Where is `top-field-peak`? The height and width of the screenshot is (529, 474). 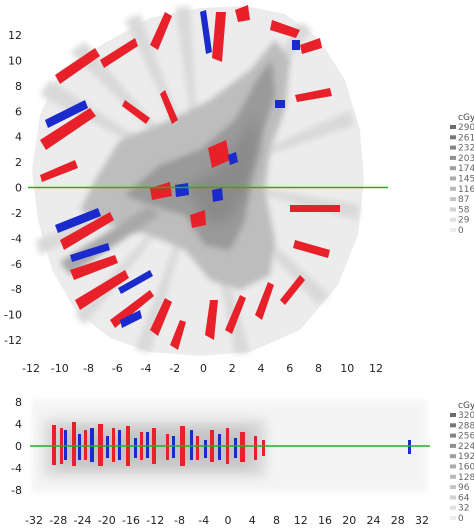 top-field-peak is located at coordinates (221, 167).